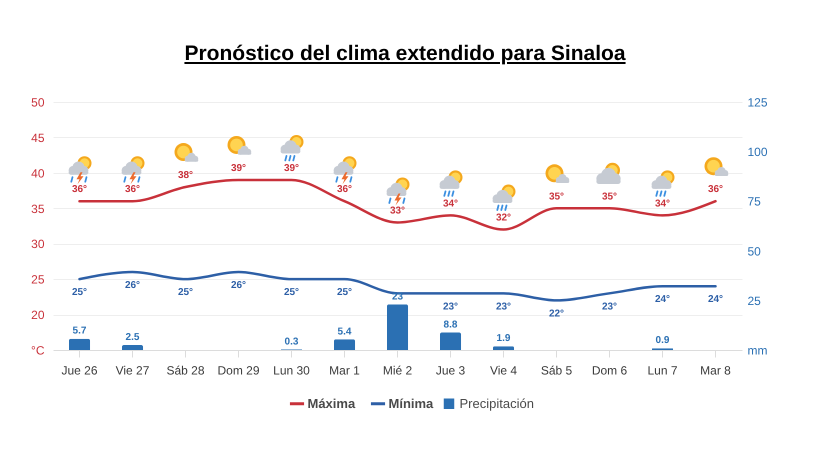 The height and width of the screenshot is (468, 817). I want to click on legend-label: Mínima, so click(411, 403).